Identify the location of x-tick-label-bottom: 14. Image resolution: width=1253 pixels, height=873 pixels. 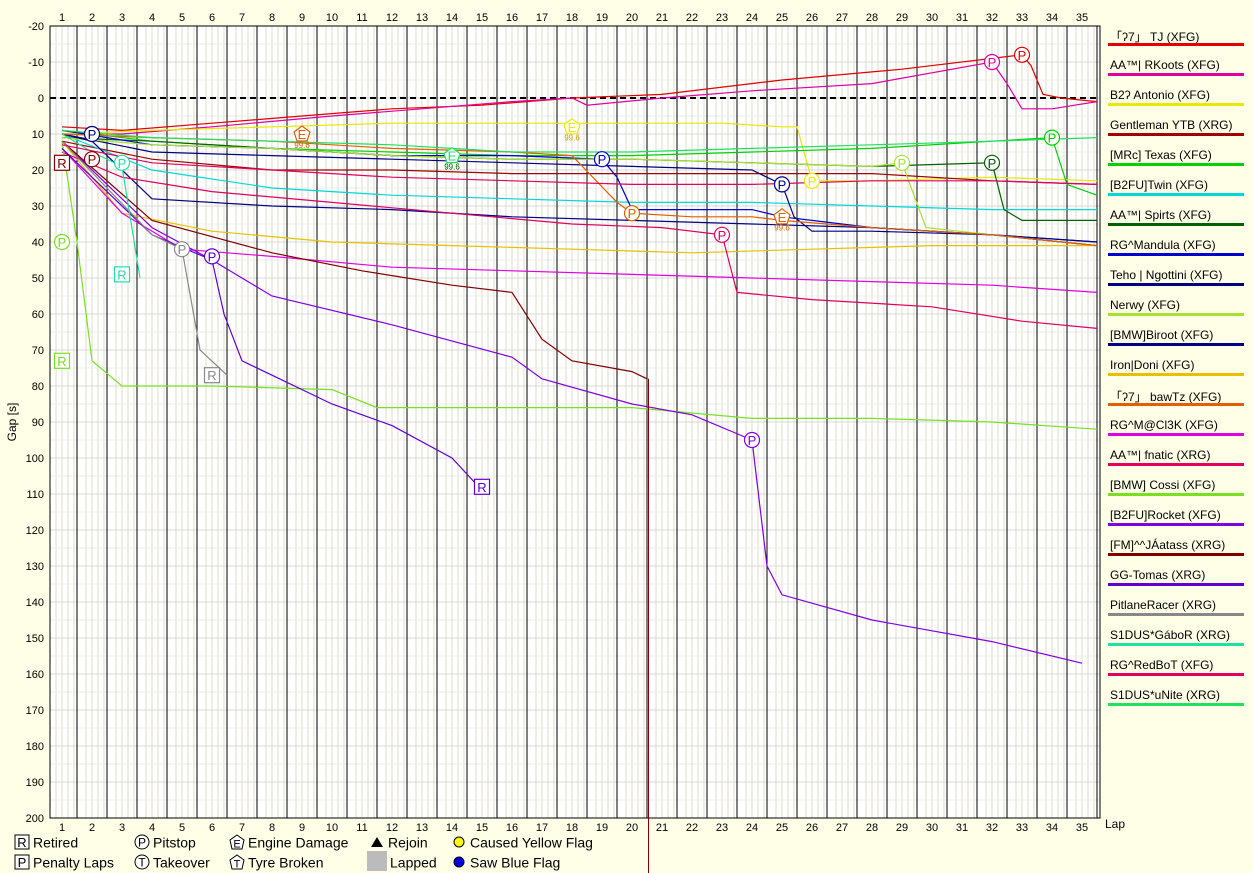
(452, 828).